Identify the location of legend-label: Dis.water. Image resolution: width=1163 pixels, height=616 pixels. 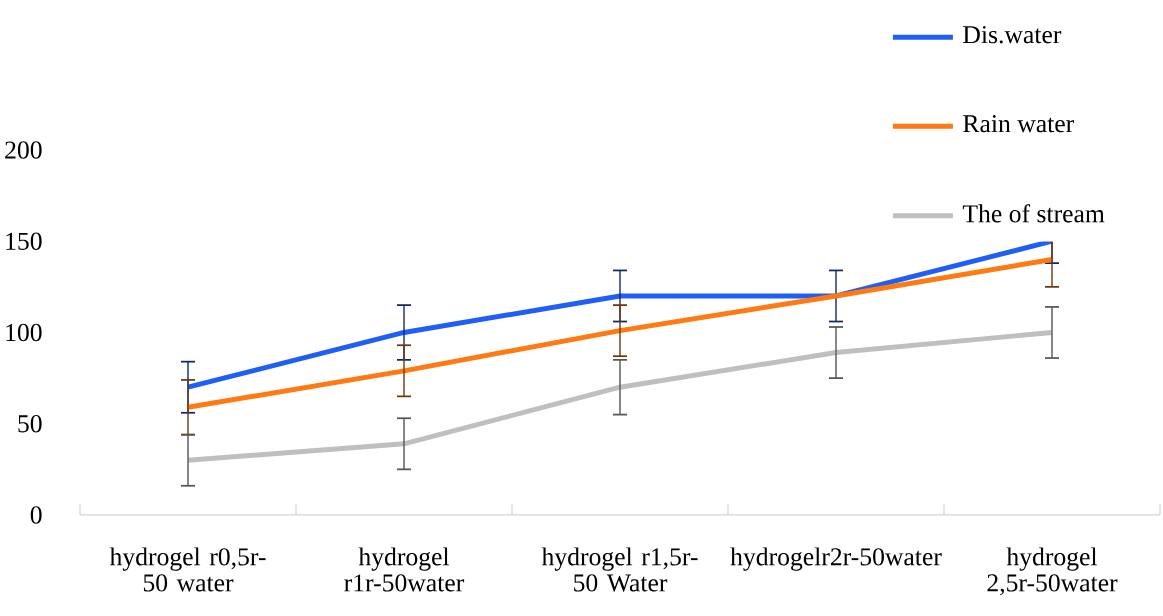
(1012, 35).